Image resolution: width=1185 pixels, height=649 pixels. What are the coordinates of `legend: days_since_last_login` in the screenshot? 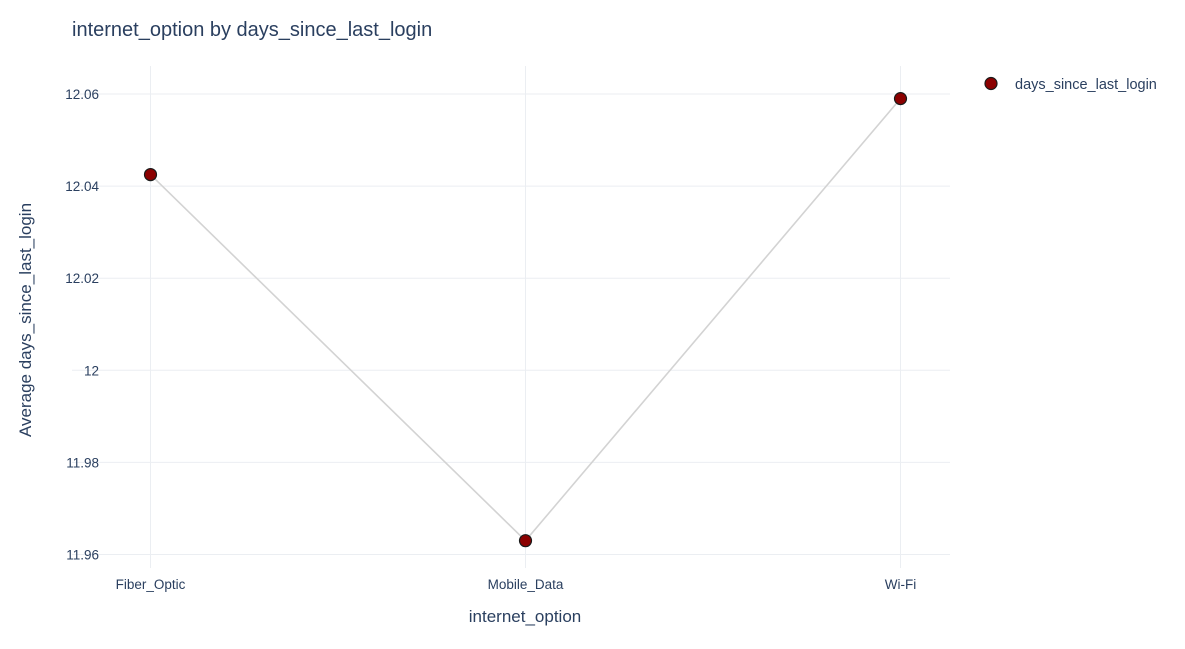 It's located at (1070, 84).